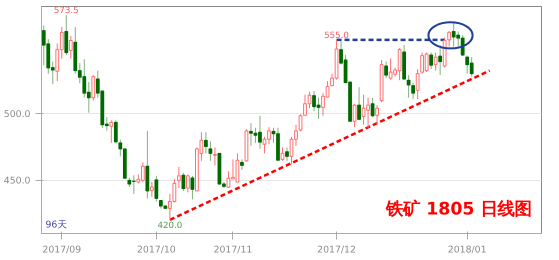 This screenshot has height=260, width=559. What do you see at coordinates (467, 250) in the screenshot?
I see `x-tick-label: 2018/01` at bounding box center [467, 250].